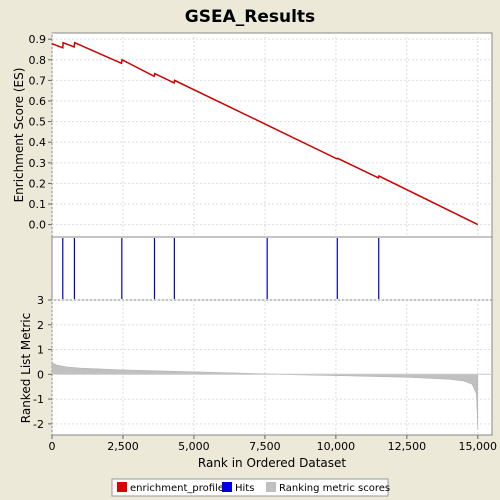  What do you see at coordinates (38, 101) in the screenshot?
I see `es-tick-label: 0.6` at bounding box center [38, 101].